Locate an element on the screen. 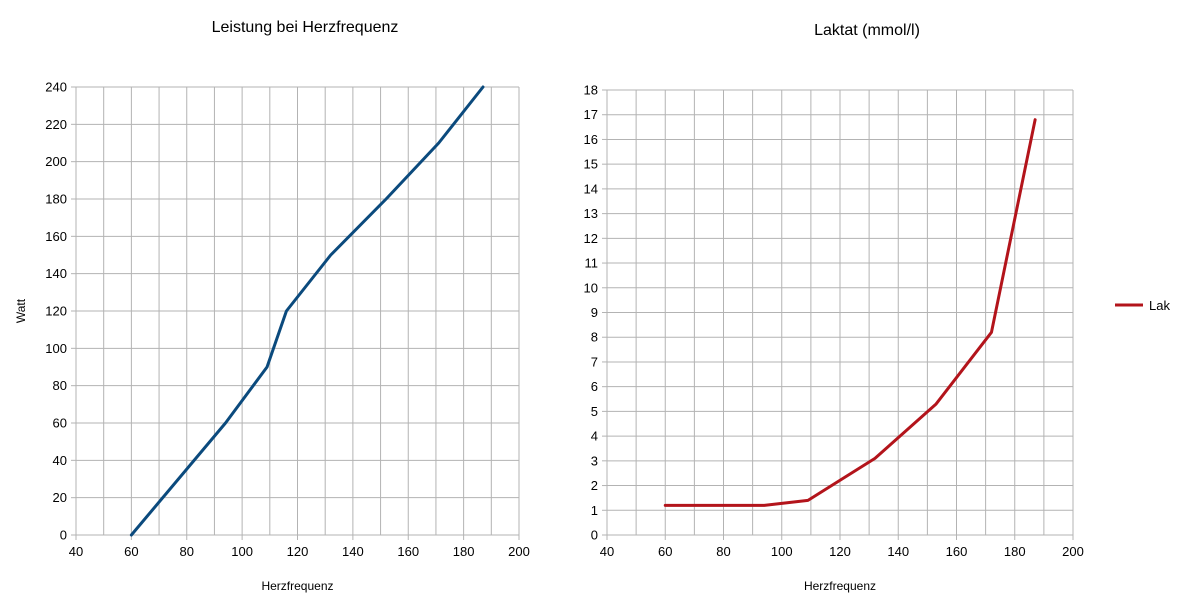  y-tick-label: 7 is located at coordinates (594, 361).